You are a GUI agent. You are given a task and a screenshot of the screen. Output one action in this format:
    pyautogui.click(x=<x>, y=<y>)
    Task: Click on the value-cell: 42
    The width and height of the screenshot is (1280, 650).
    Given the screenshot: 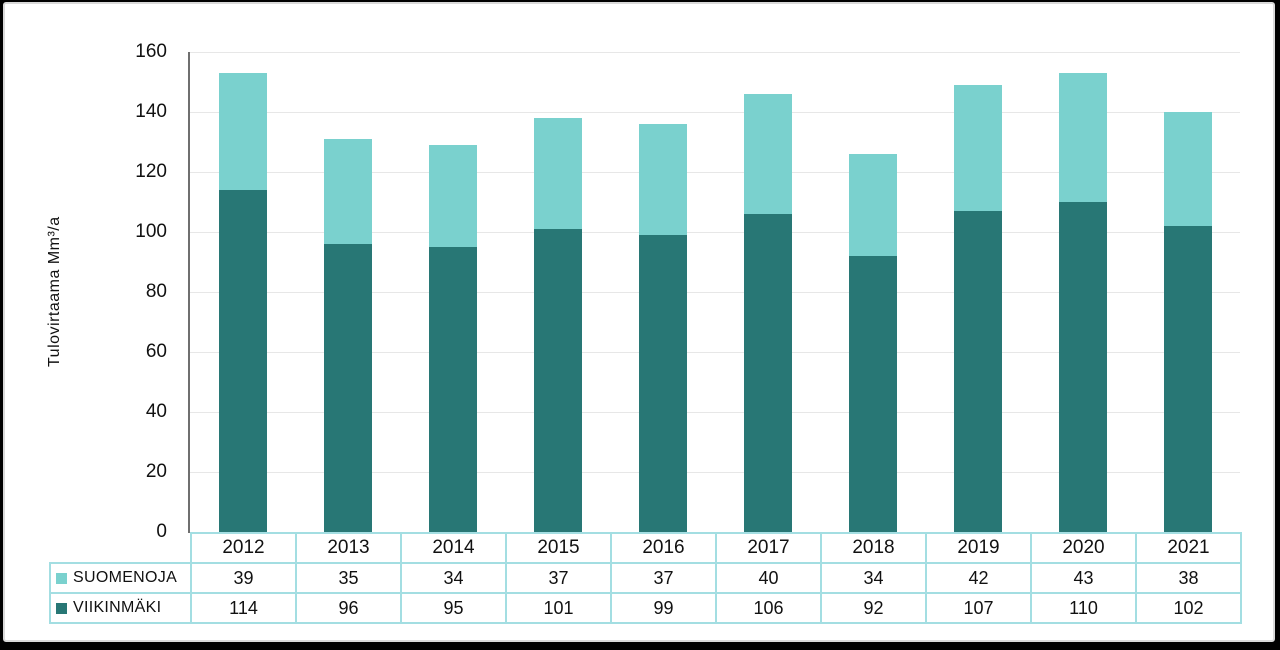 What is the action you would take?
    pyautogui.click(x=978, y=578)
    